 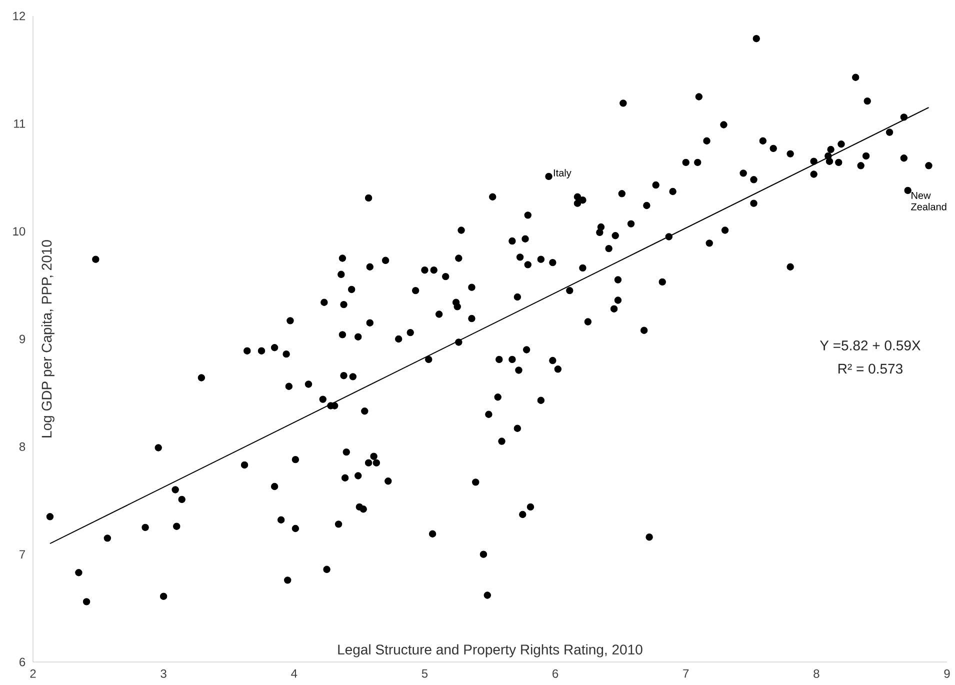 What do you see at coordinates (23, 554) in the screenshot?
I see `y-tick-label: 7` at bounding box center [23, 554].